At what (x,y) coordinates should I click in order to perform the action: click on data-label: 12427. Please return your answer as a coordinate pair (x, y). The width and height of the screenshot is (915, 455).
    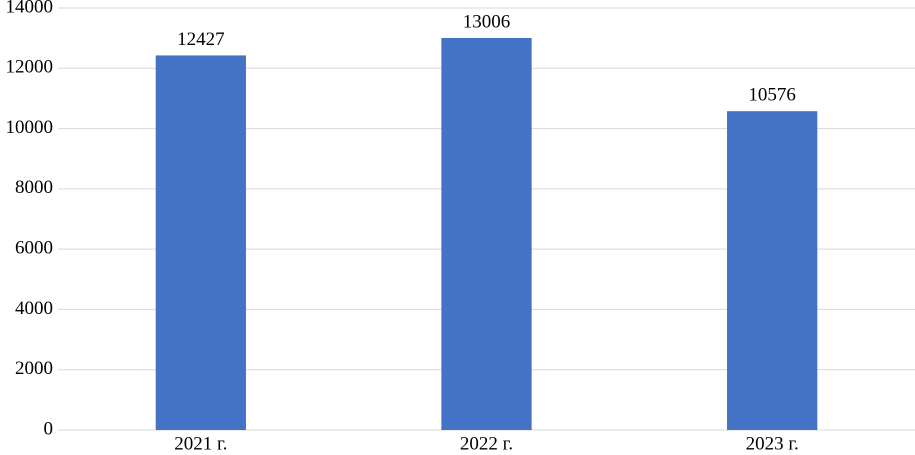
    Looking at the image, I should click on (201, 39).